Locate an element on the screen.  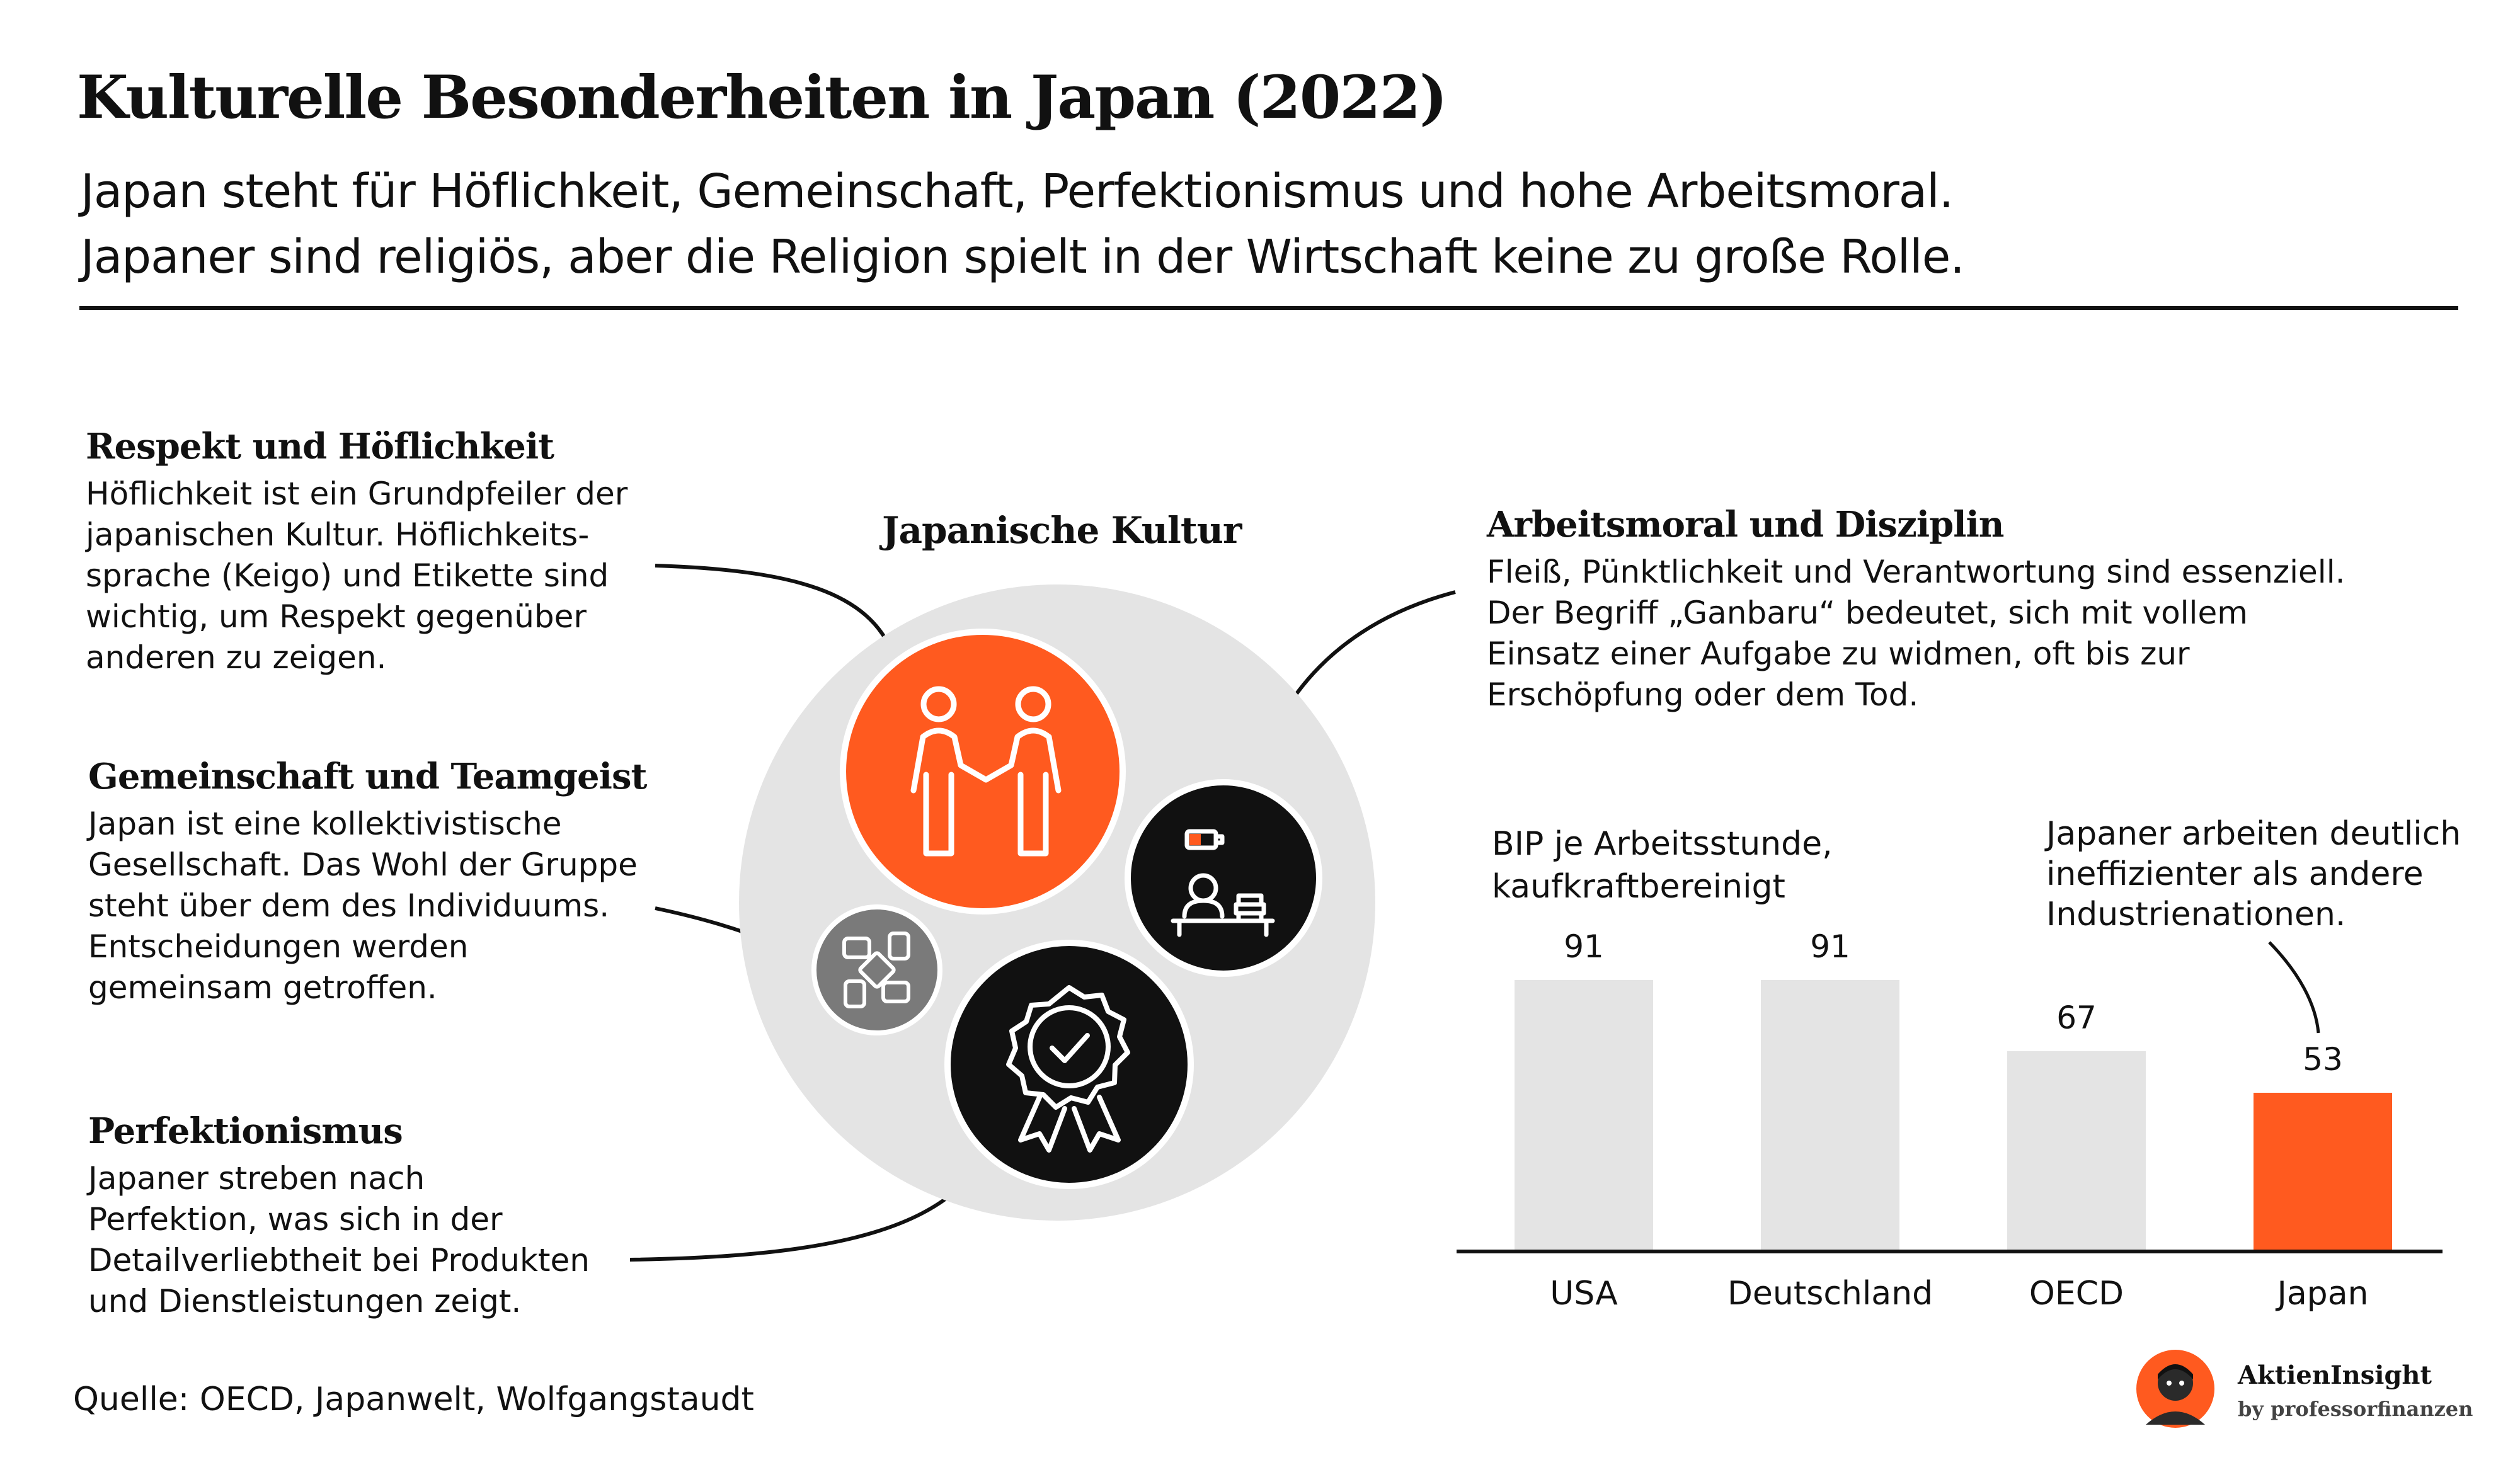
bar-usa is located at coordinates (1584, 1115).